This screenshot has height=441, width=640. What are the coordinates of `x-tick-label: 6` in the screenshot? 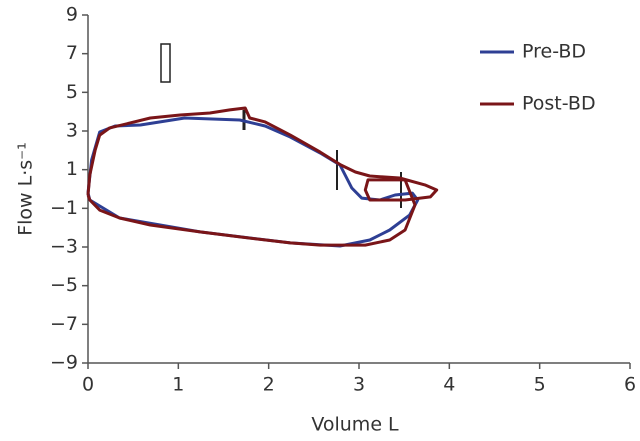 It's located at (630, 385).